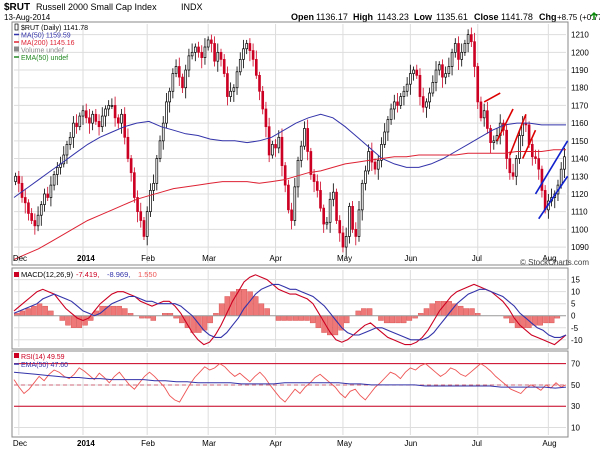 The width and height of the screenshot is (600, 450). Describe the element at coordinates (87, 274) in the screenshot. I see `macd-legend-label: -7.419,` at that location.